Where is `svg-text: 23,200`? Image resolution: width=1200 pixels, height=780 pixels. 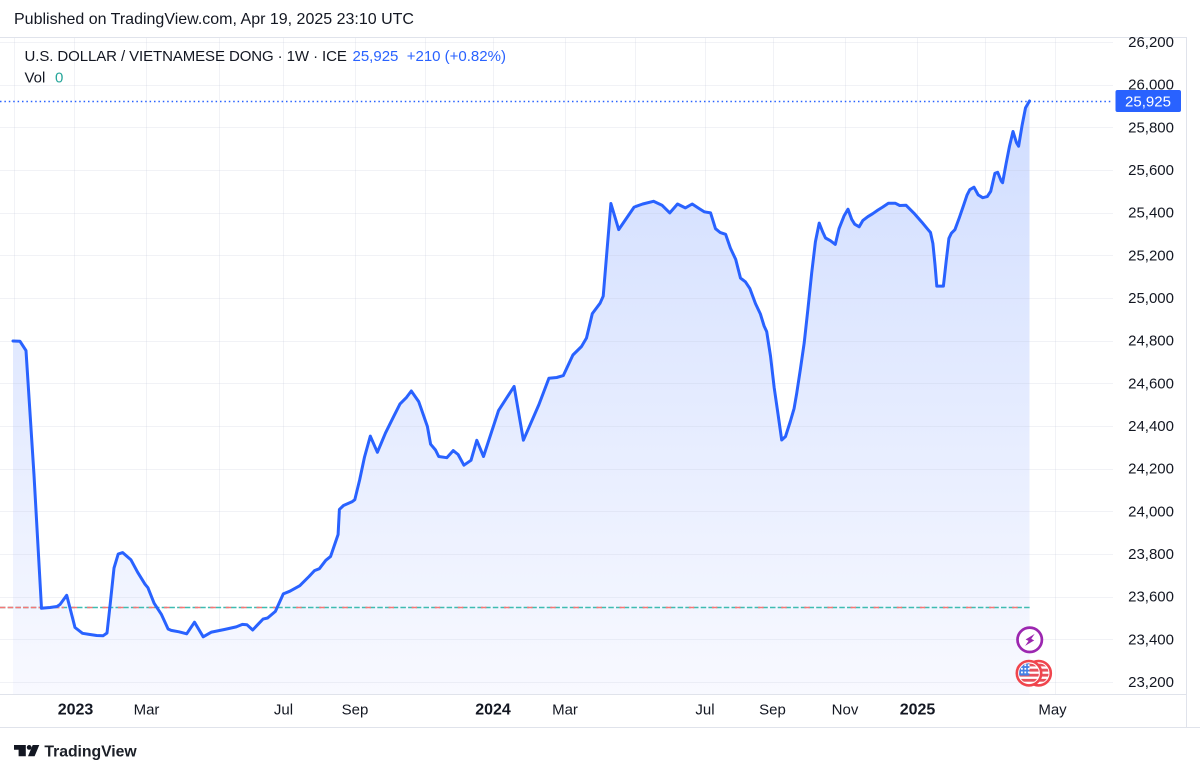
svg-text: 23,200 is located at coordinates (1151, 682).